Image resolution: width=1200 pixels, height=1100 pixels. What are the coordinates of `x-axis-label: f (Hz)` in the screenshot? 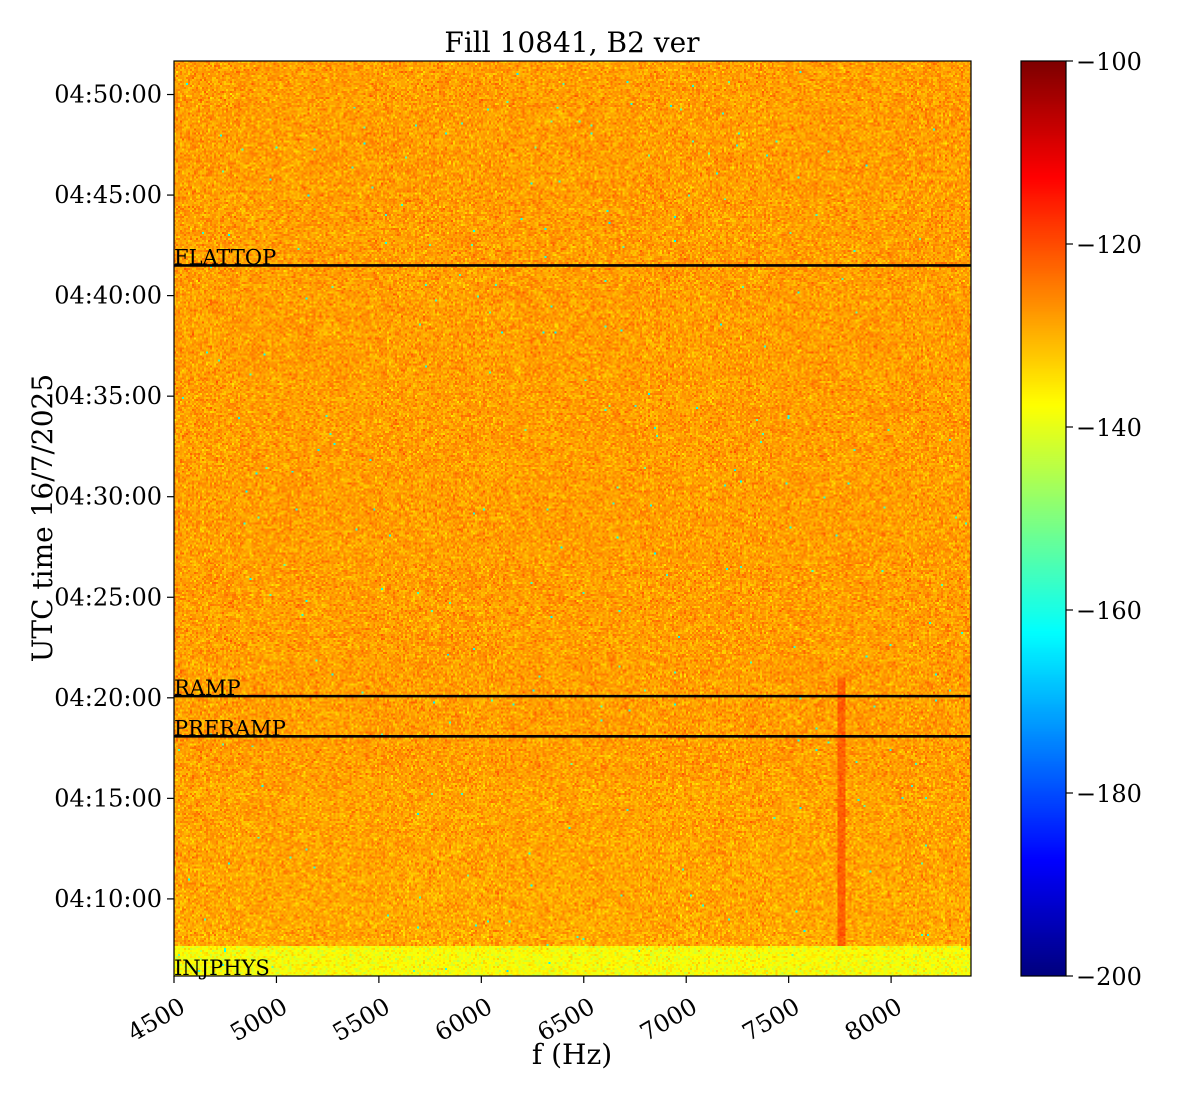 It's located at (572, 1054).